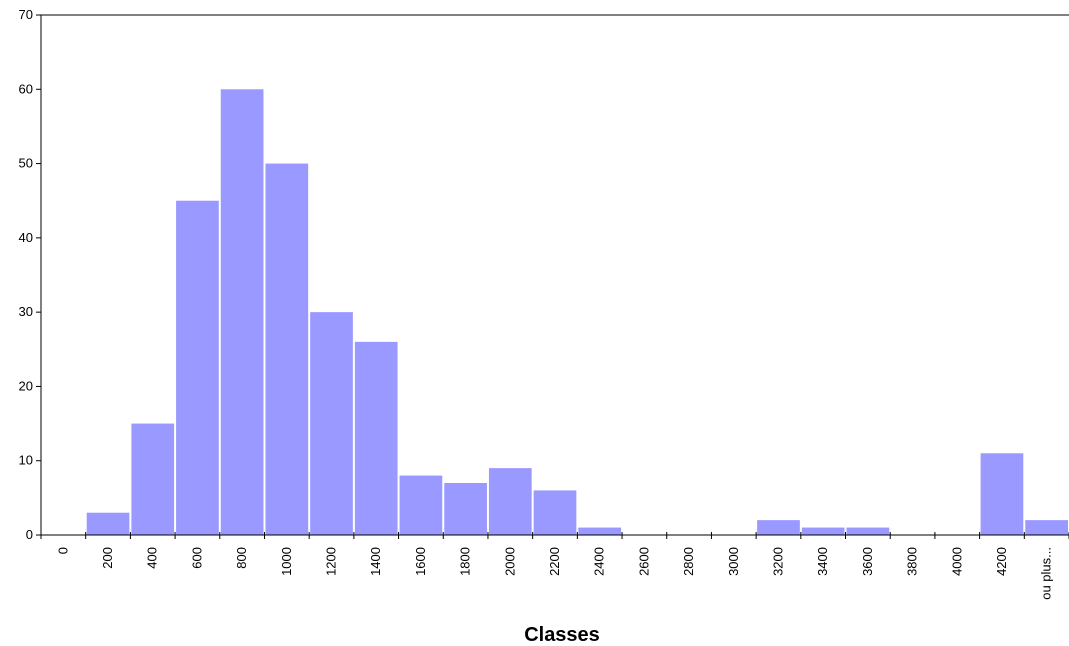 This screenshot has width=1069, height=646. I want to click on x-tick-label: 2000, so click(509, 561).